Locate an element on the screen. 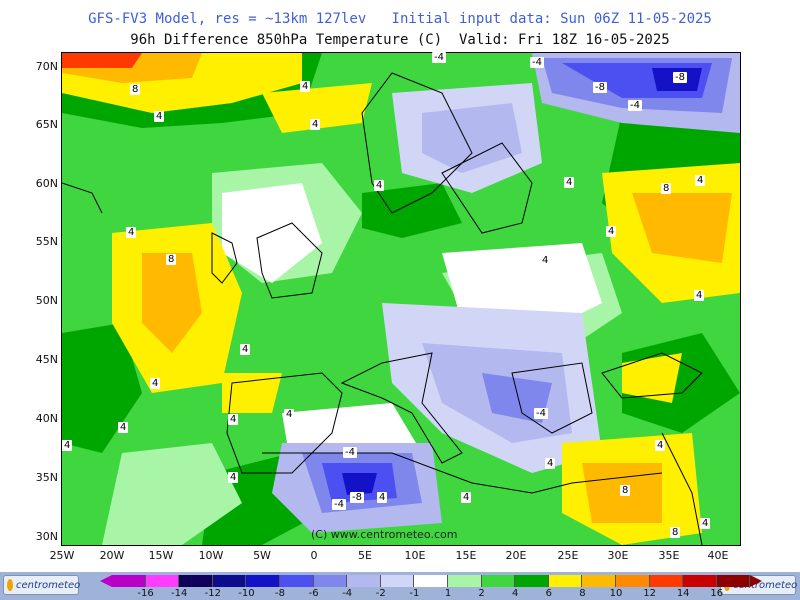 This screenshot has width=800, height=600. color-scale-tick-label: -12 is located at coordinates (212, 593).